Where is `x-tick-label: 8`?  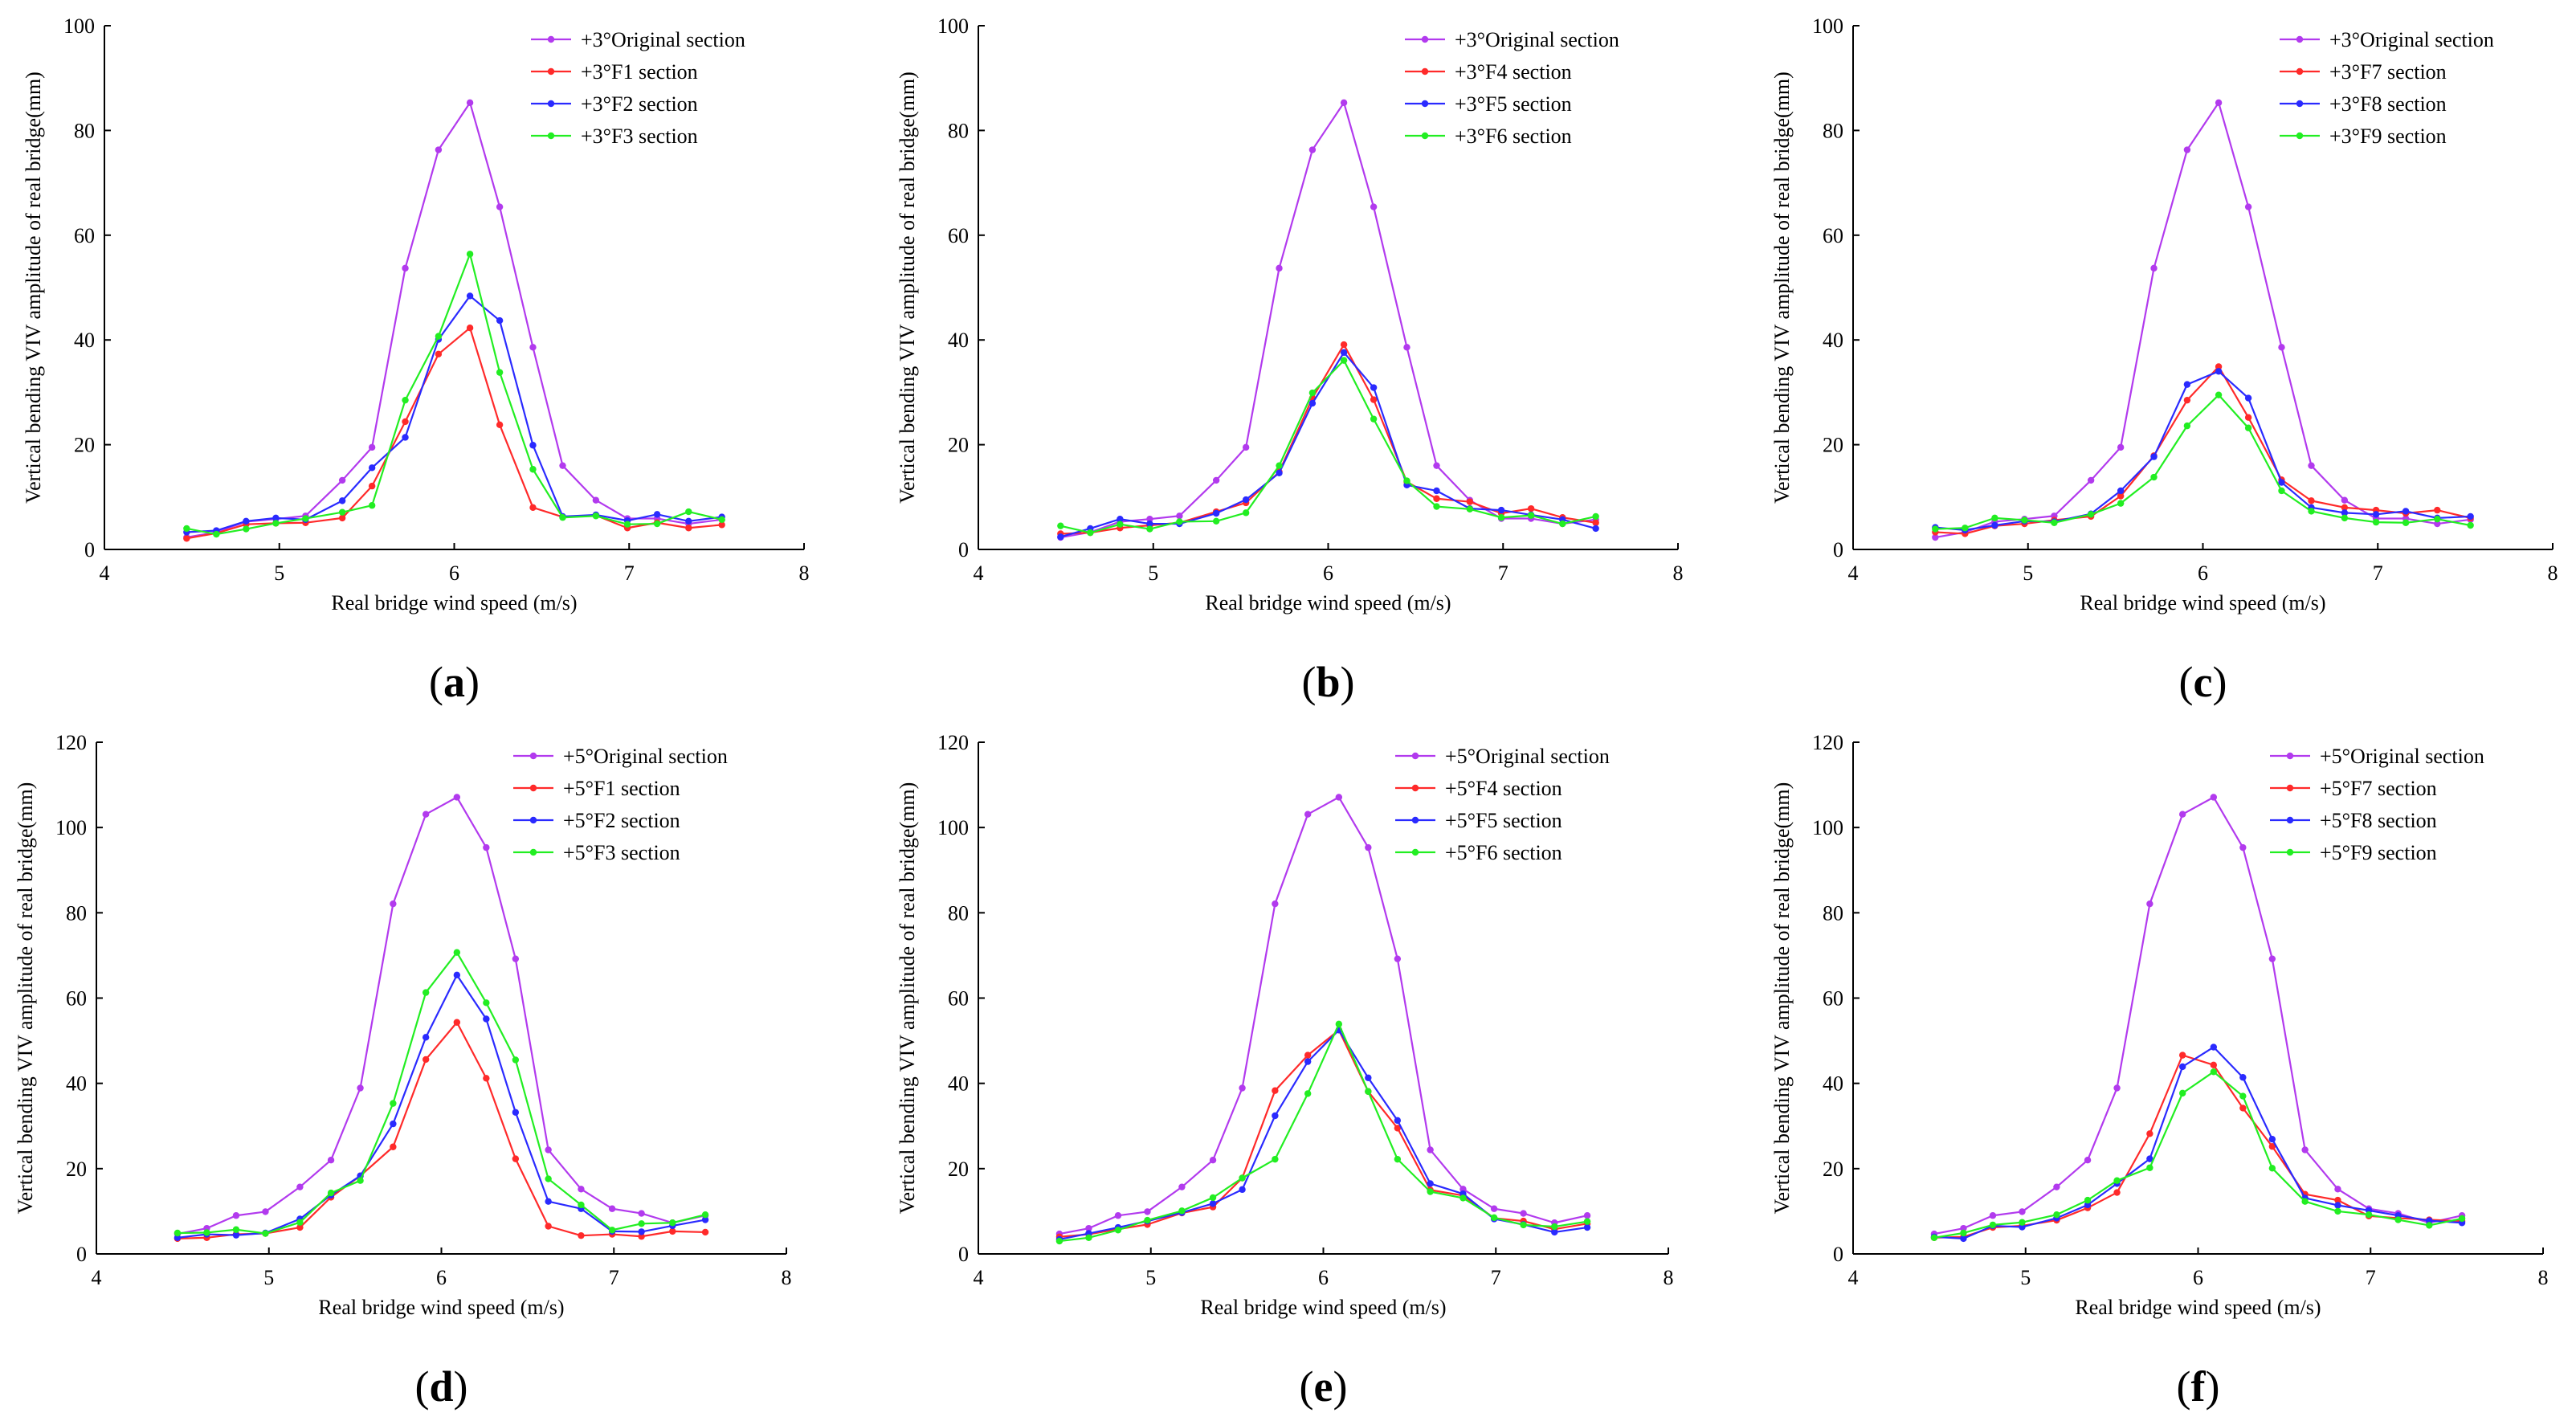
x-tick-label: 8 is located at coordinates (2553, 573).